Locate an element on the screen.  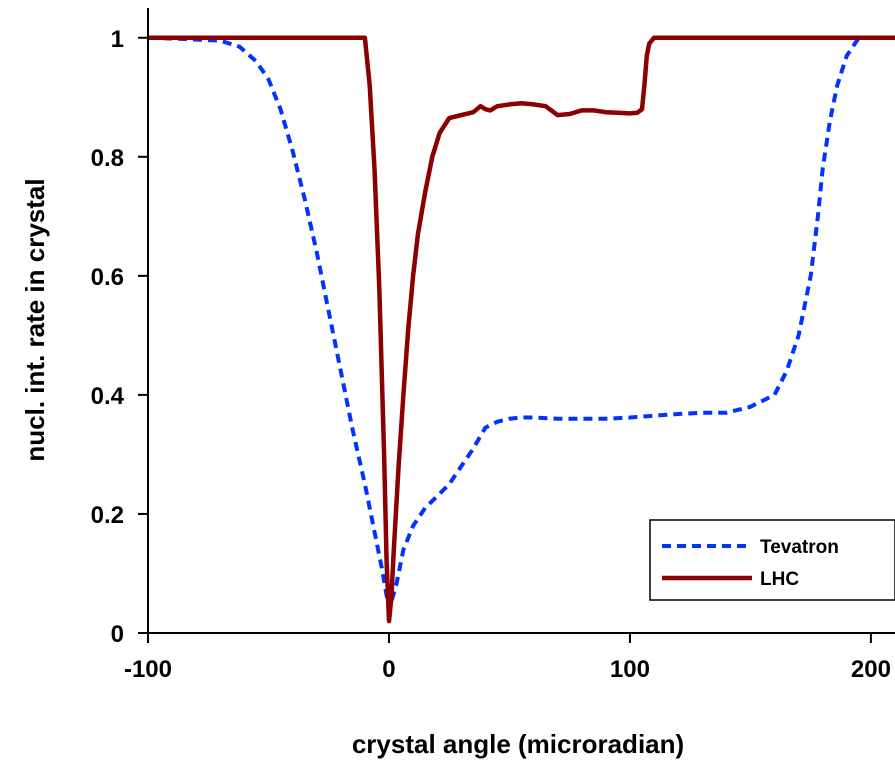
x-tick-label: 100 is located at coordinates (630, 669).